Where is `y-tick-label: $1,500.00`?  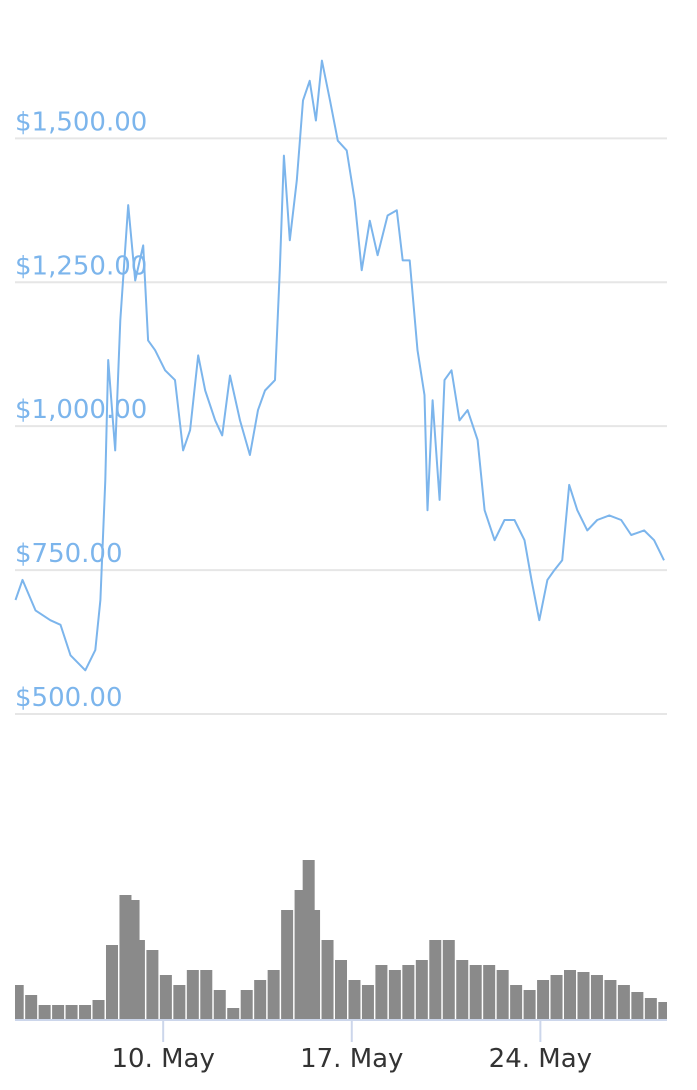
y-tick-label: $1,500.00 is located at coordinates (81, 122).